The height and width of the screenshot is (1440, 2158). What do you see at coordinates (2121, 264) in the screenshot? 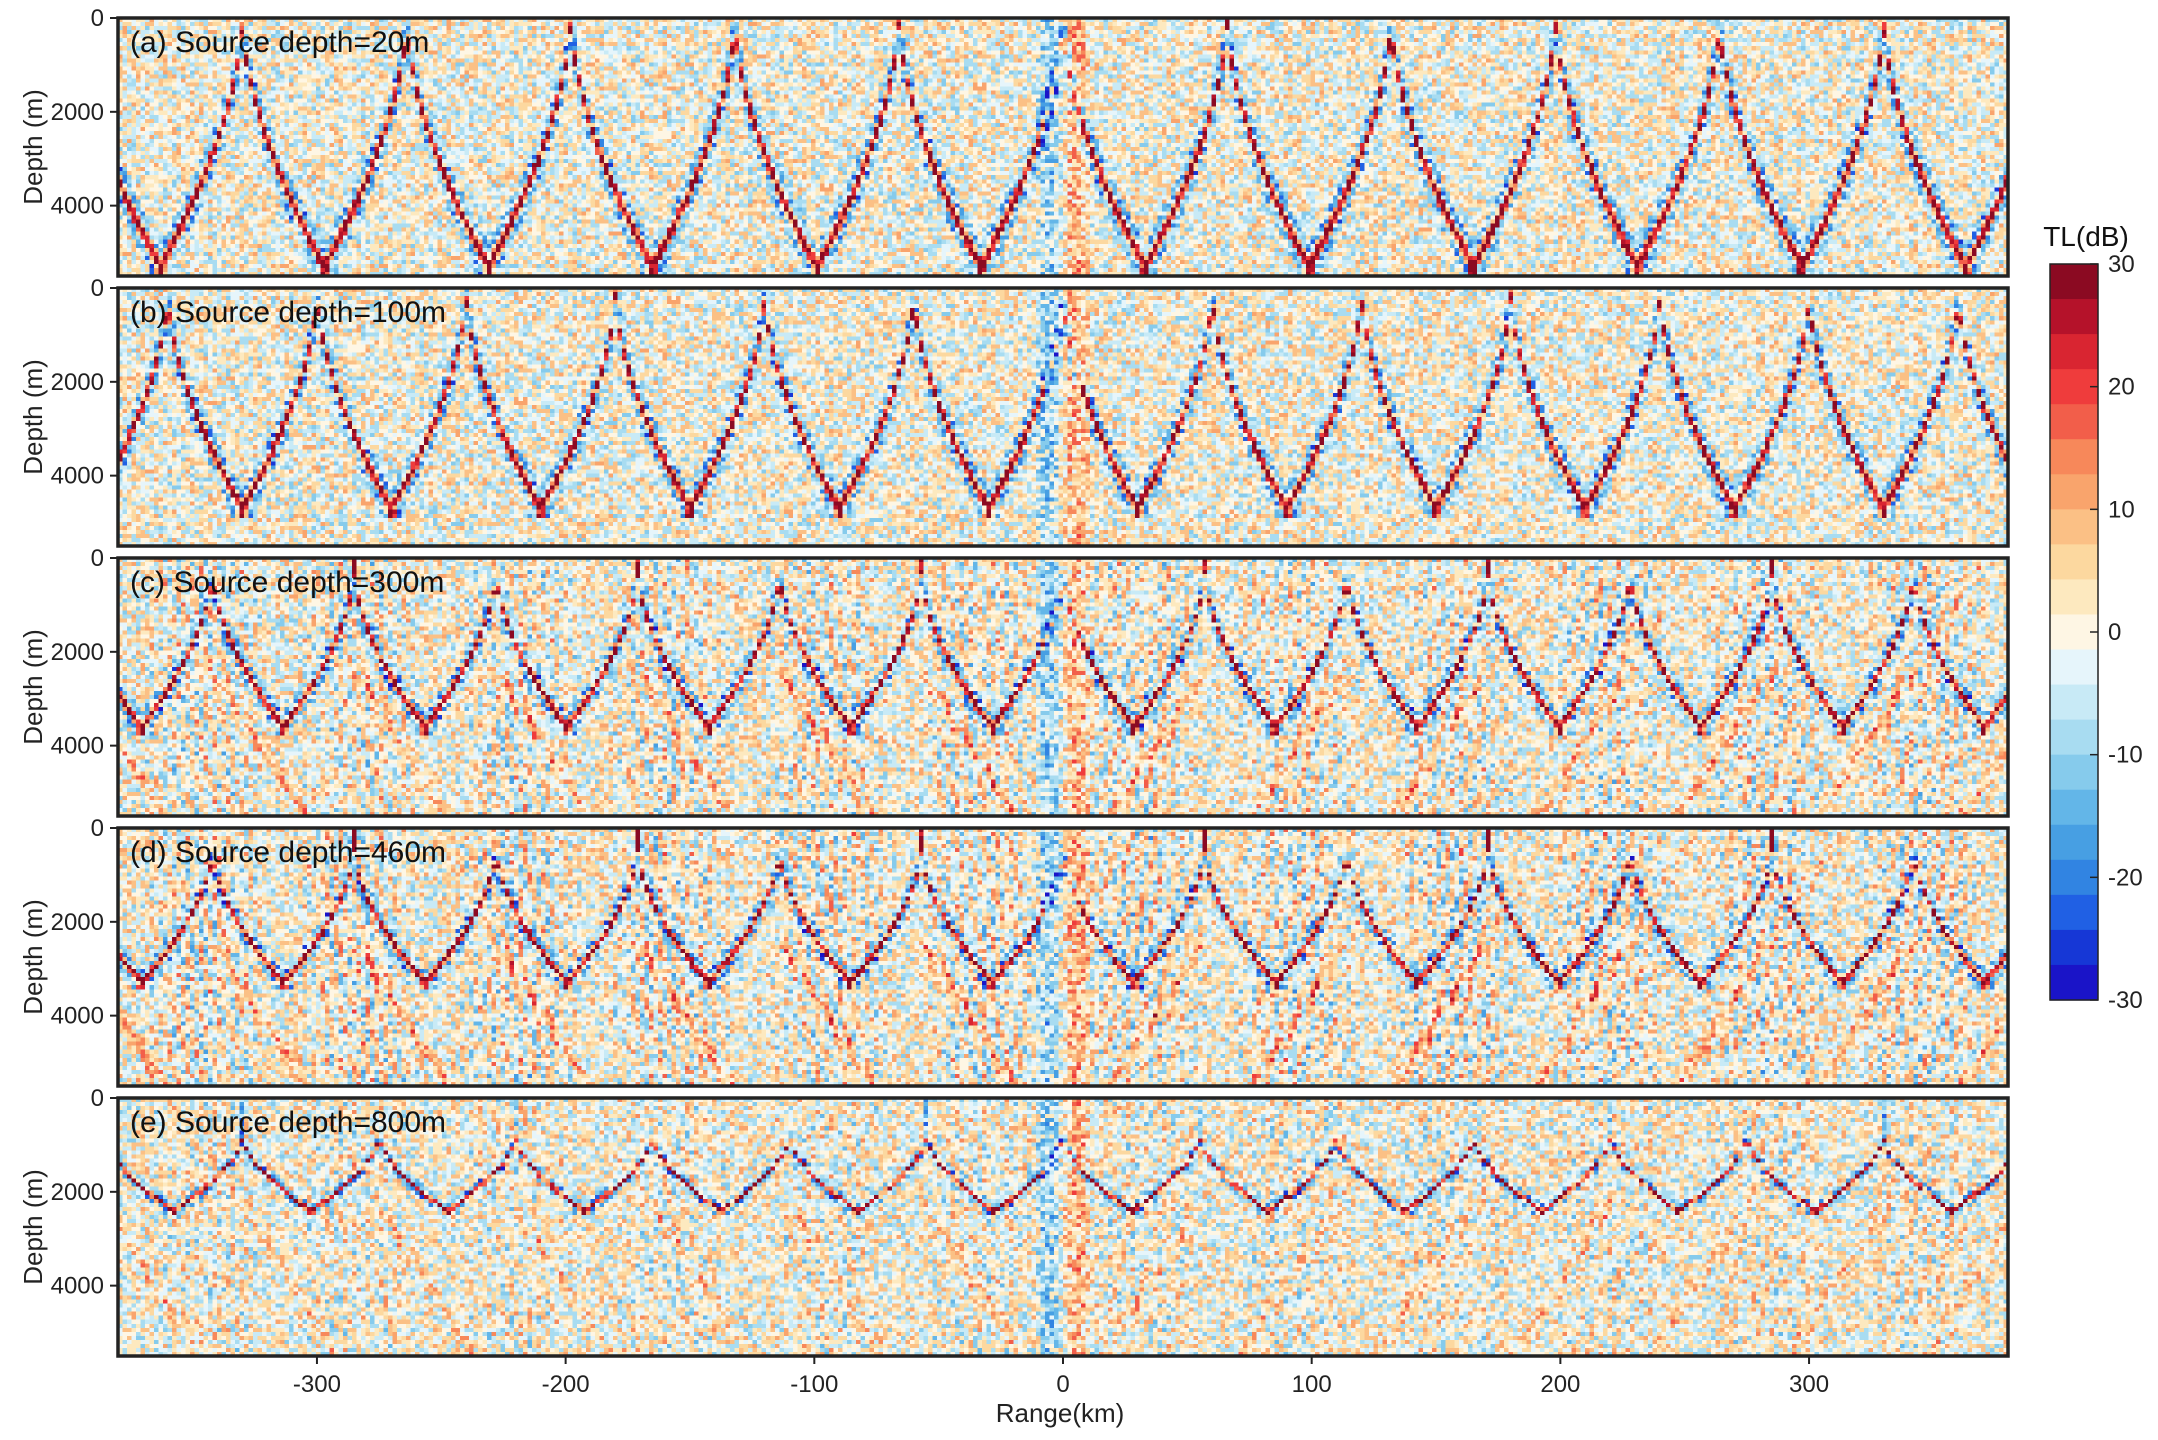
I see `colorbar-tick-label: 30` at bounding box center [2121, 264].